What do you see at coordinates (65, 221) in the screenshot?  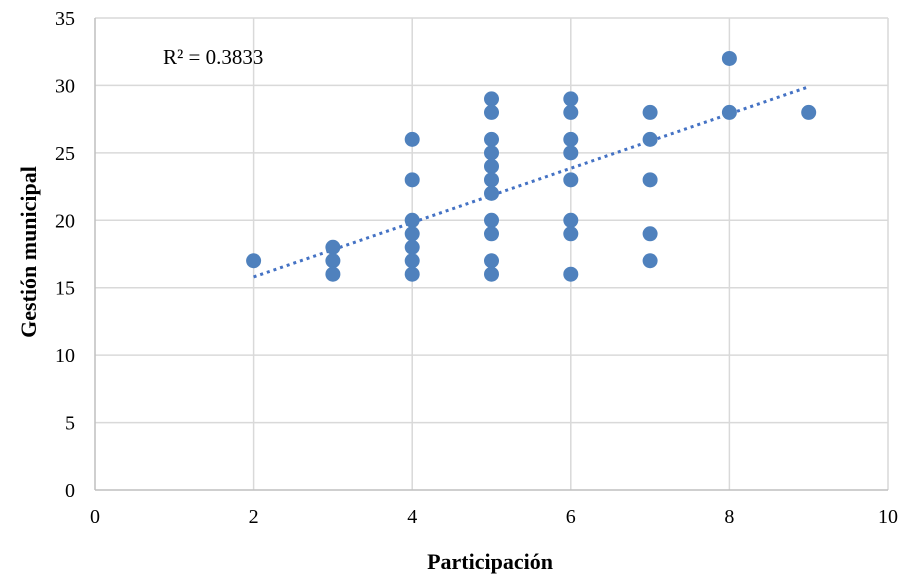 I see `y-tick-label: 20` at bounding box center [65, 221].